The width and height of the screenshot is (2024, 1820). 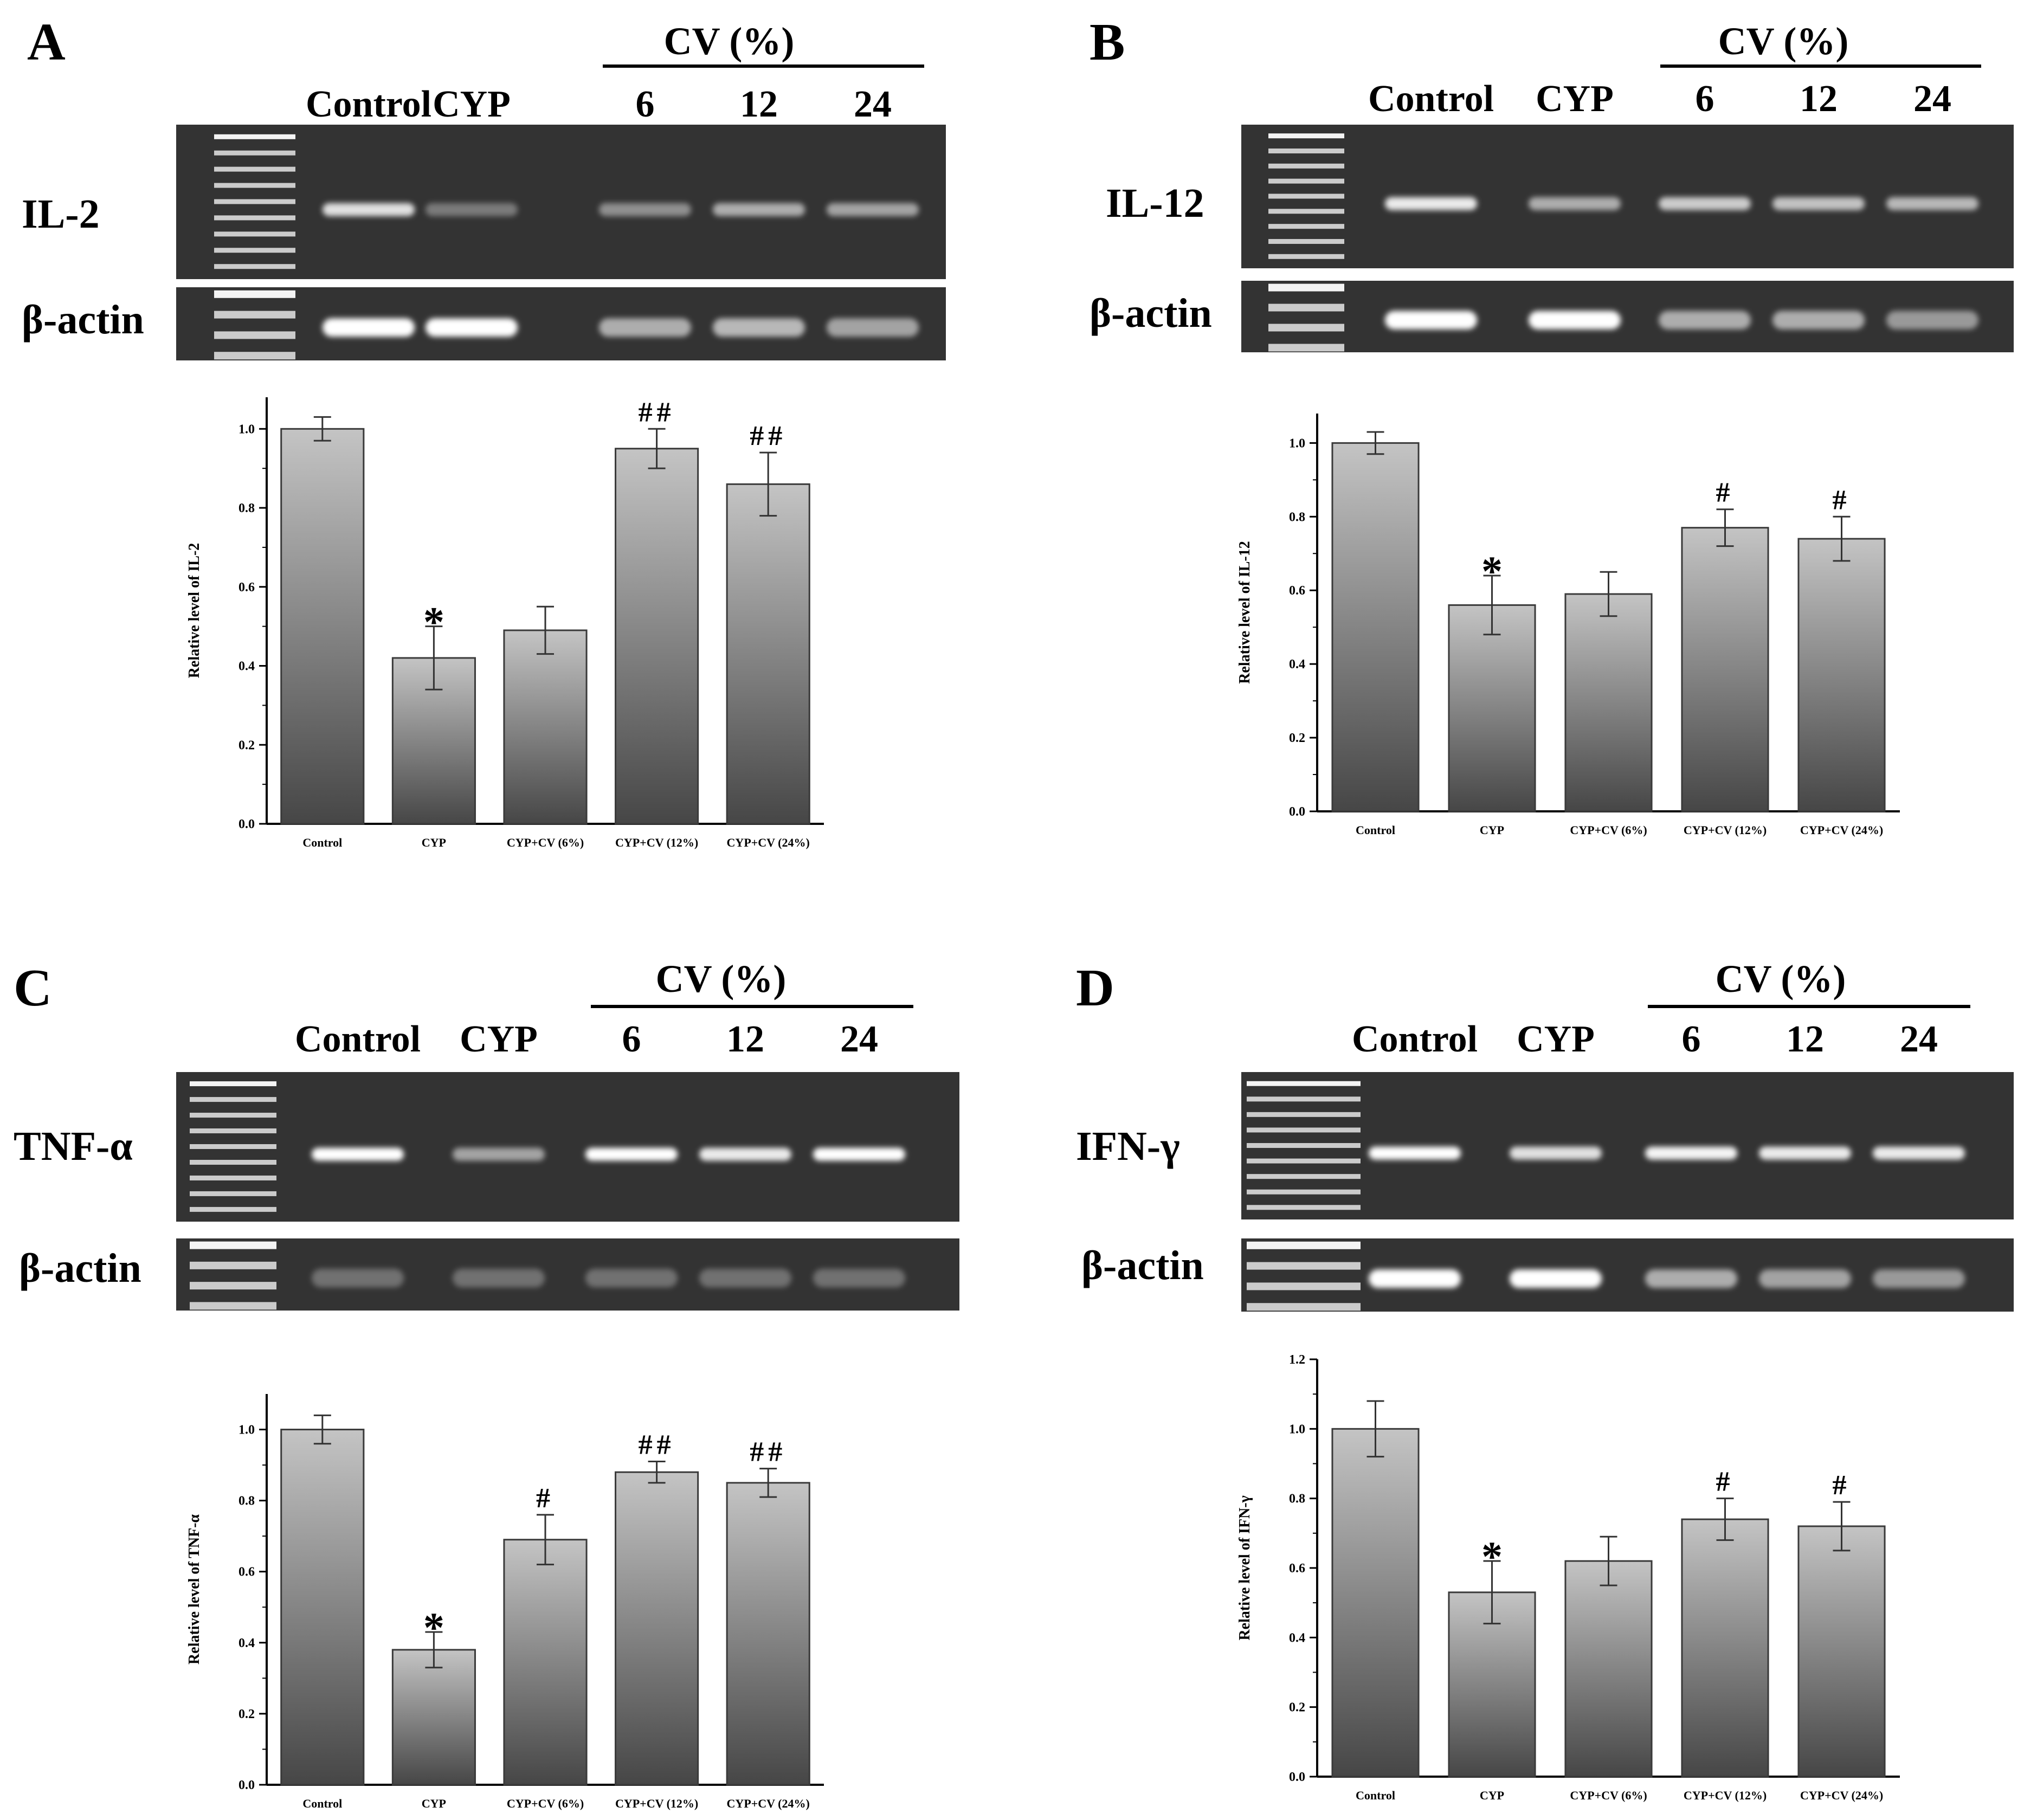 I want to click on y-axis-label: Relative level of TNF-α, so click(x=194, y=1589).